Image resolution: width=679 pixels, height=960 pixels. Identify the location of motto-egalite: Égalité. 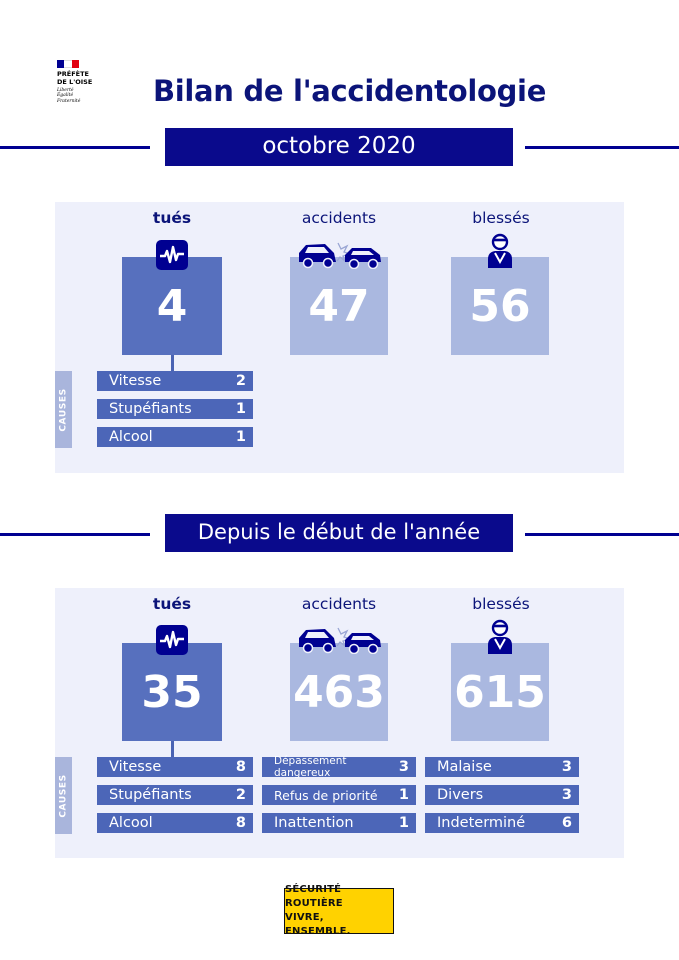
(65, 96).